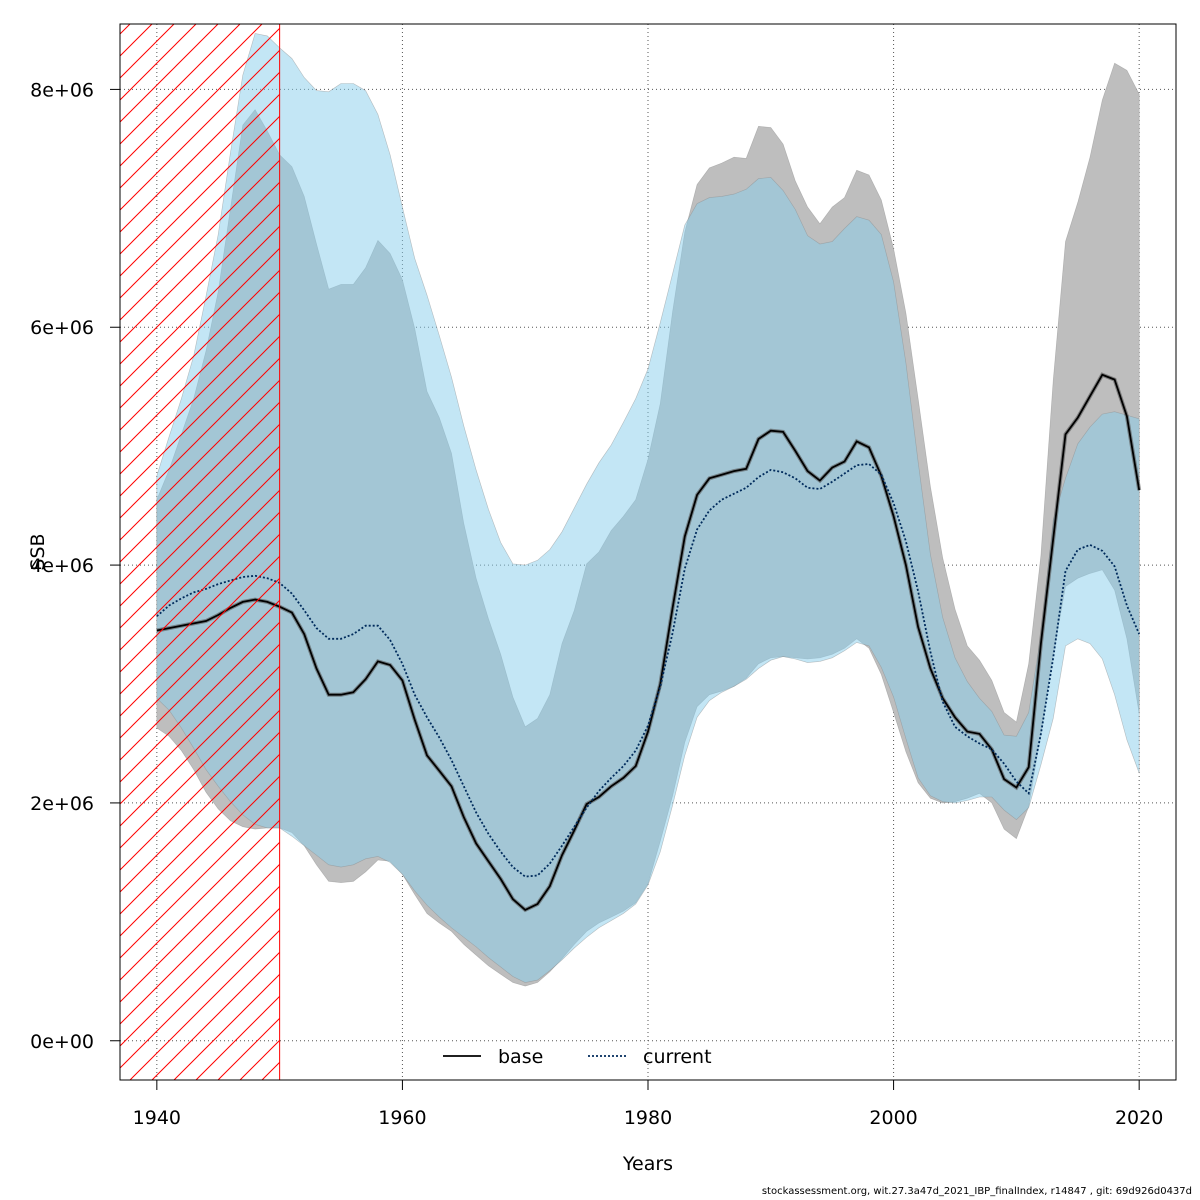  What do you see at coordinates (402, 1118) in the screenshot?
I see `x-tick-label: 1960` at bounding box center [402, 1118].